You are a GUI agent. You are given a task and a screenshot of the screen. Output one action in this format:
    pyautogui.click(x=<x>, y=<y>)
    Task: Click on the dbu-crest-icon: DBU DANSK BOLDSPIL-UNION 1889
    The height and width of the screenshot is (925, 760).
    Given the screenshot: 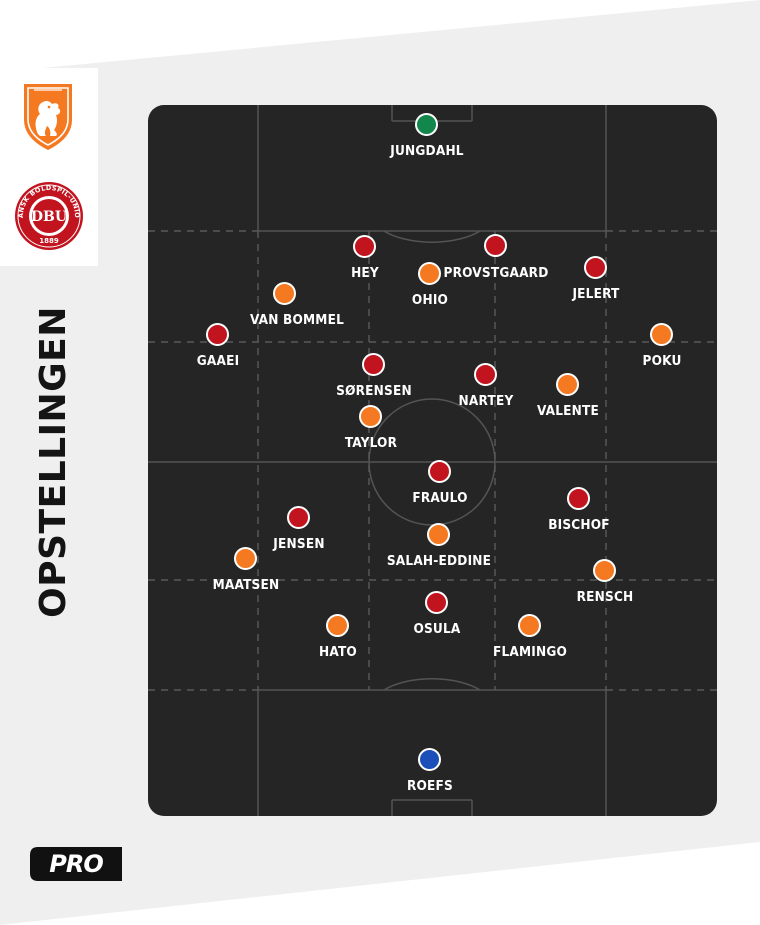 What is the action you would take?
    pyautogui.click(x=48, y=215)
    